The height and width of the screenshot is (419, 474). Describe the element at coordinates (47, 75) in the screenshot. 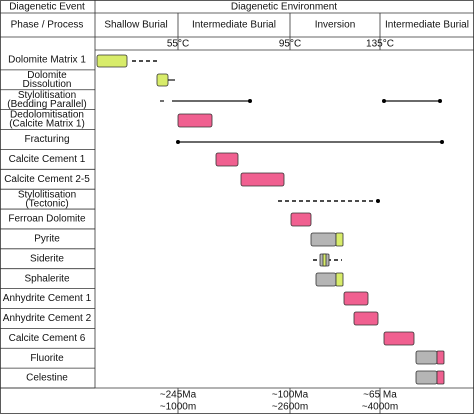

I see `event-label: Dolomite` at that location.